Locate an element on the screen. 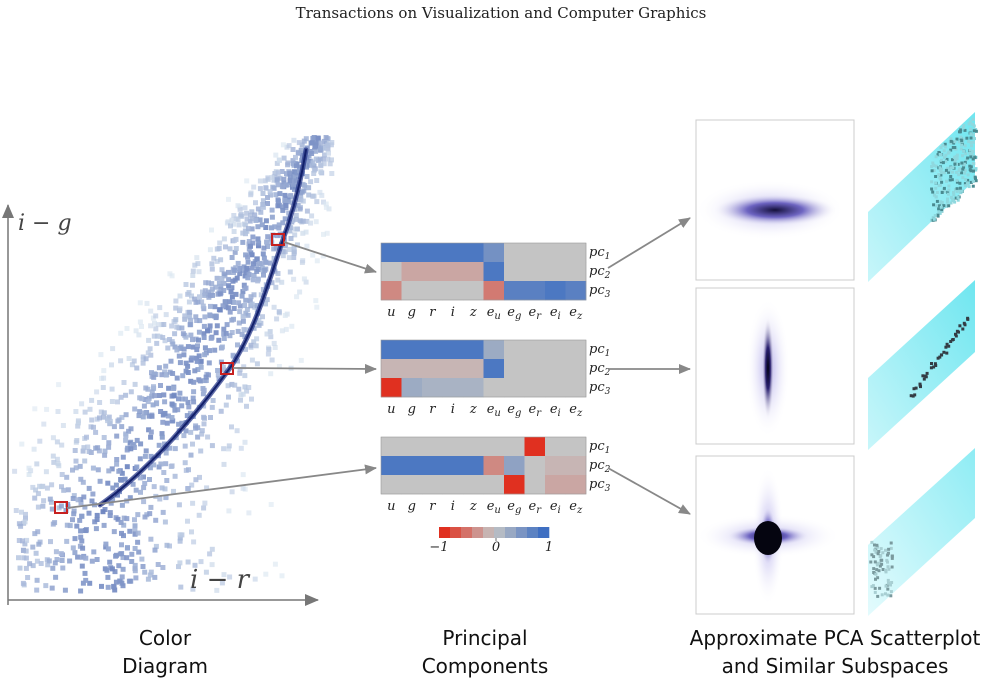  heatmap-3: pc1 pc2 pc3 u g r i z eu eg er ei ez is located at coordinates (495, 476).